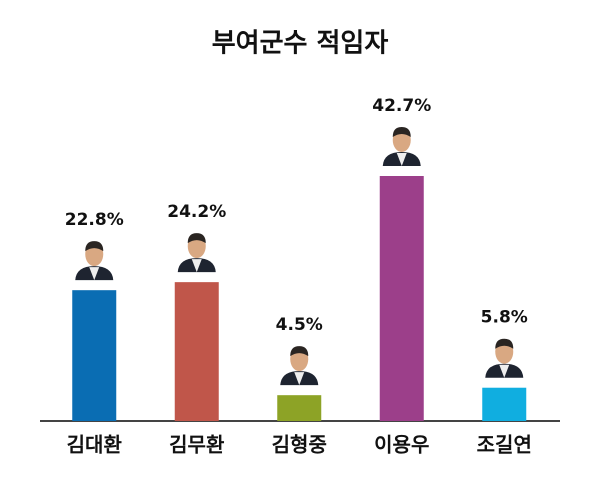 Image resolution: width=600 pixels, height=494 pixels. What do you see at coordinates (401, 106) in the screenshot?
I see `value-label: 42.7%` at bounding box center [401, 106].